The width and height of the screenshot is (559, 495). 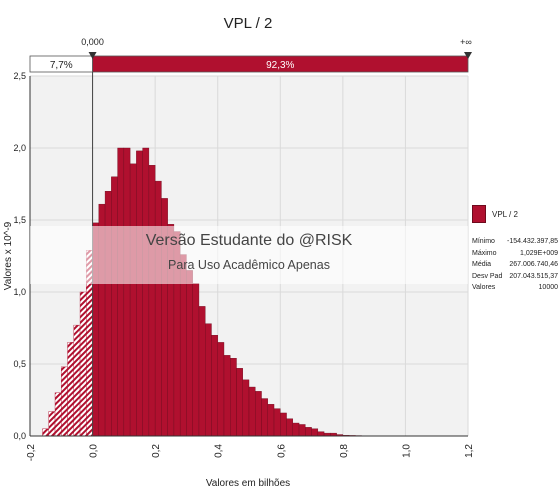 What do you see at coordinates (61, 65) in the screenshot?
I see `delimiter-left-percent: 7,7%` at bounding box center [61, 65].